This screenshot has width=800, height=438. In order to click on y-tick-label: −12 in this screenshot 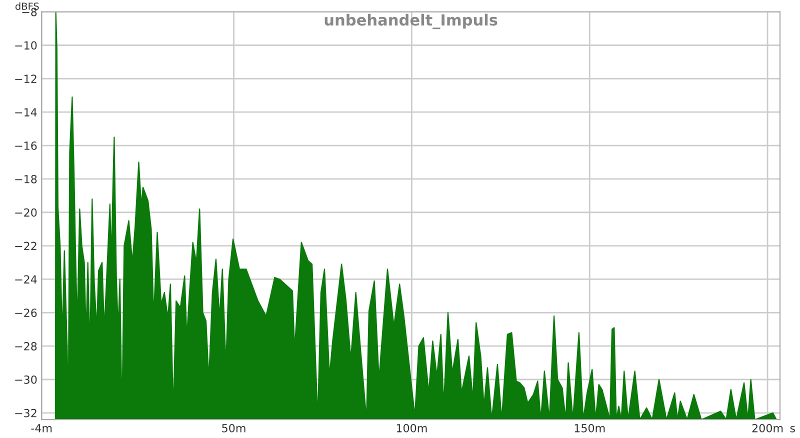, I will do `click(25, 78)`.